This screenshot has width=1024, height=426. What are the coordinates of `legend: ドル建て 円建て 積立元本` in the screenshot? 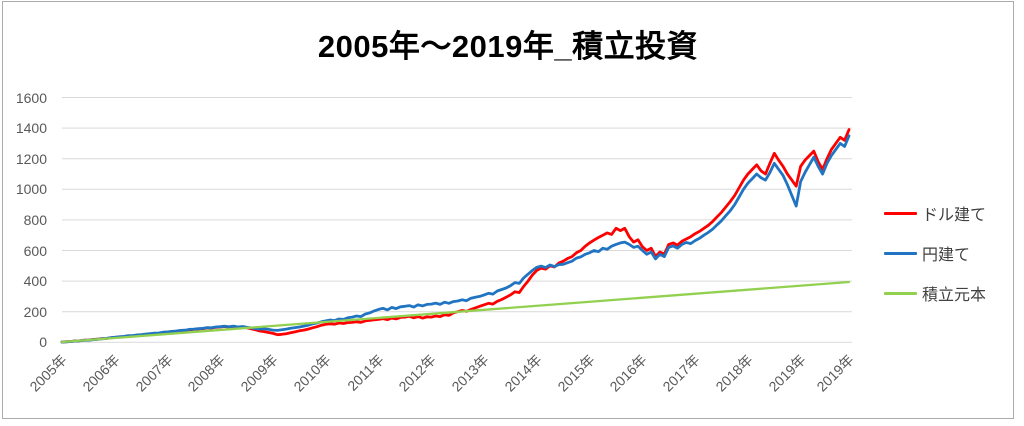 It's located at (948, 253).